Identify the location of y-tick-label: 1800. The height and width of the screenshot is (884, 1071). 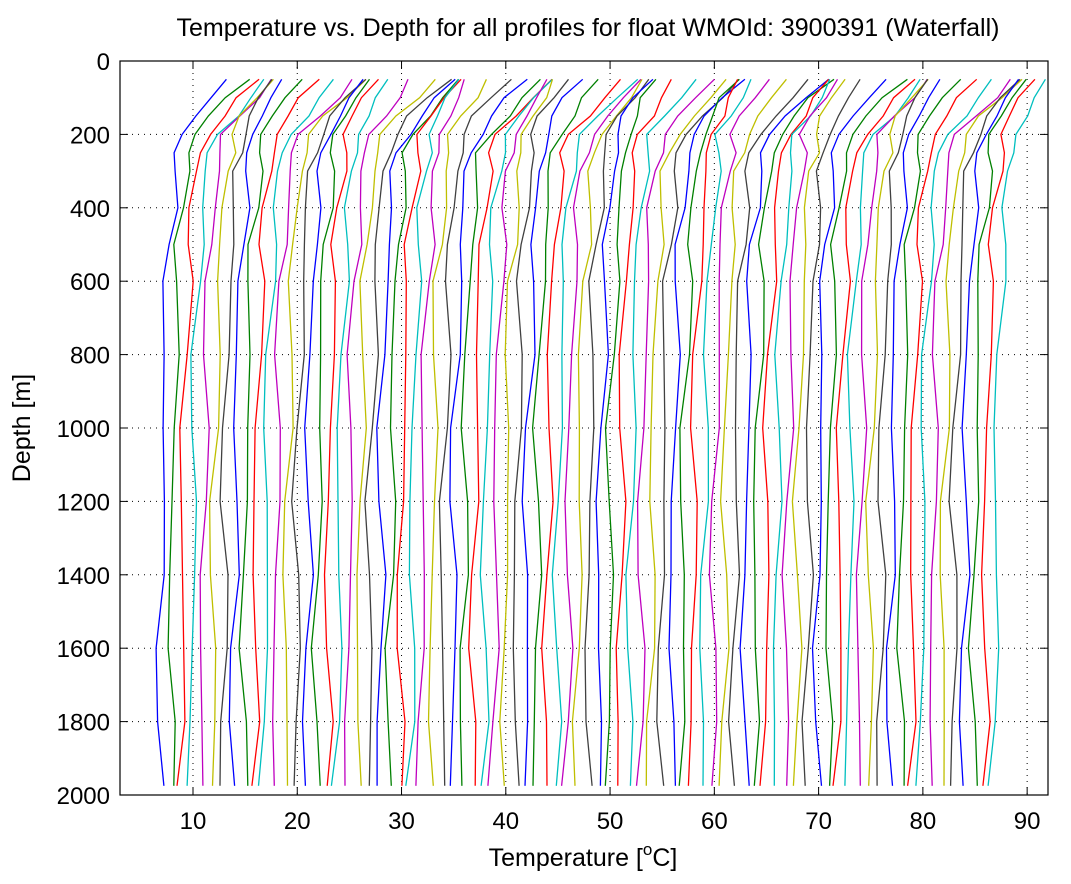
(83, 723).